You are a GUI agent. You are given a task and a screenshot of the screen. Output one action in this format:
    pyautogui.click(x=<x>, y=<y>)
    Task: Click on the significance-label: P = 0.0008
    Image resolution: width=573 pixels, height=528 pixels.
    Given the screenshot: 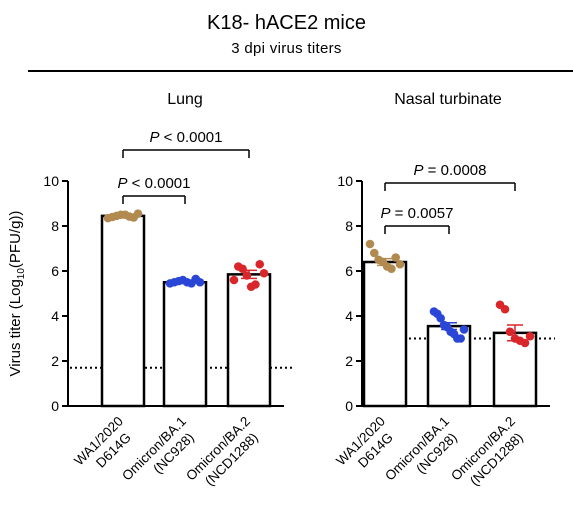 What is the action you would take?
    pyautogui.click(x=450, y=170)
    